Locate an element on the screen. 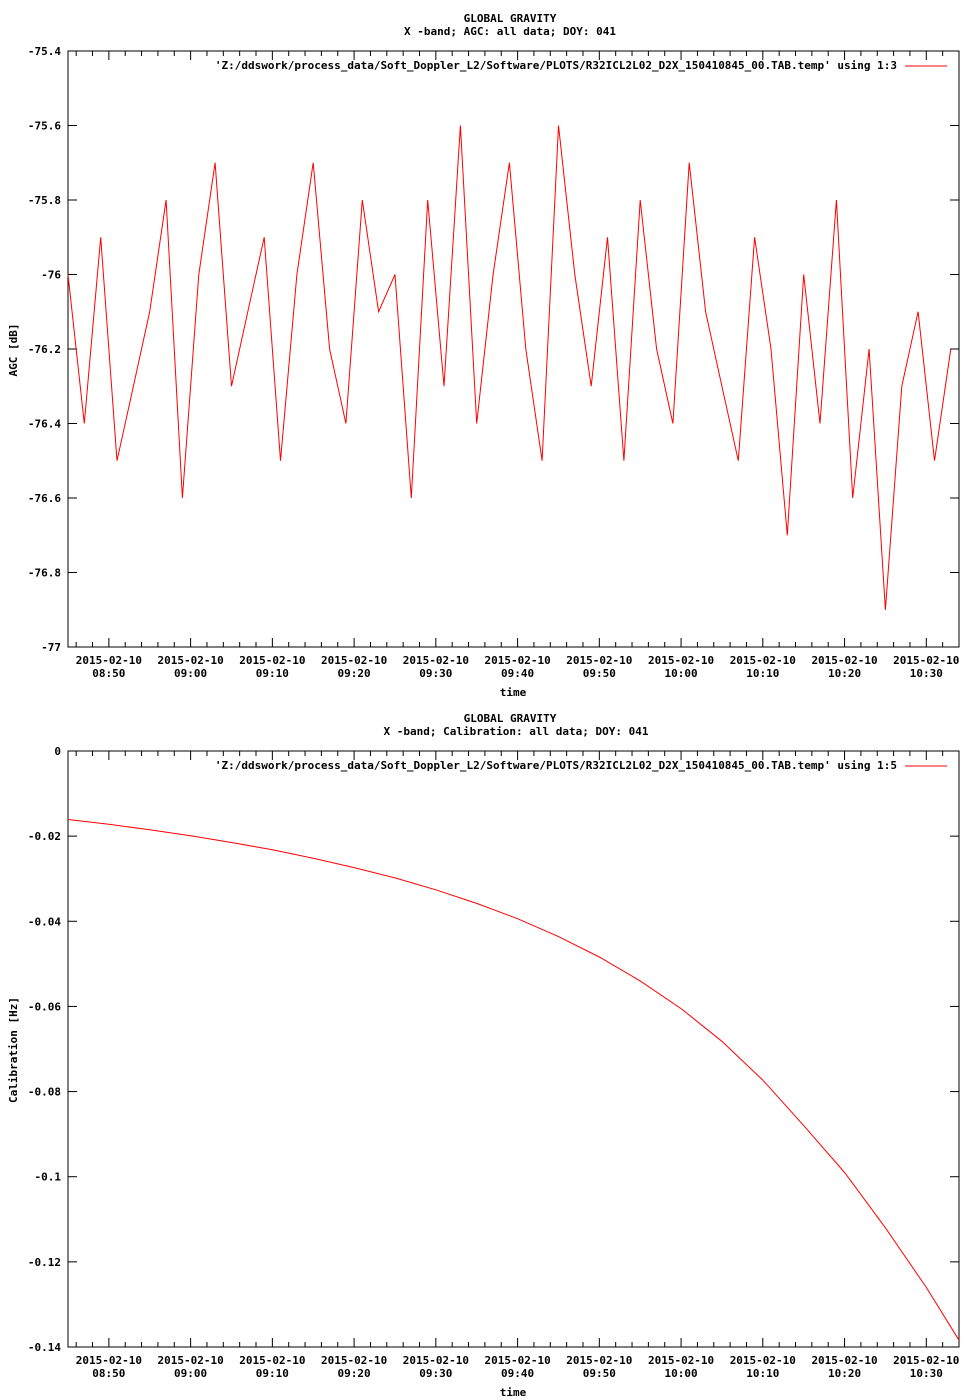 The image size is (980, 1400). y-tick-label: -0.04 is located at coordinates (44, 921).